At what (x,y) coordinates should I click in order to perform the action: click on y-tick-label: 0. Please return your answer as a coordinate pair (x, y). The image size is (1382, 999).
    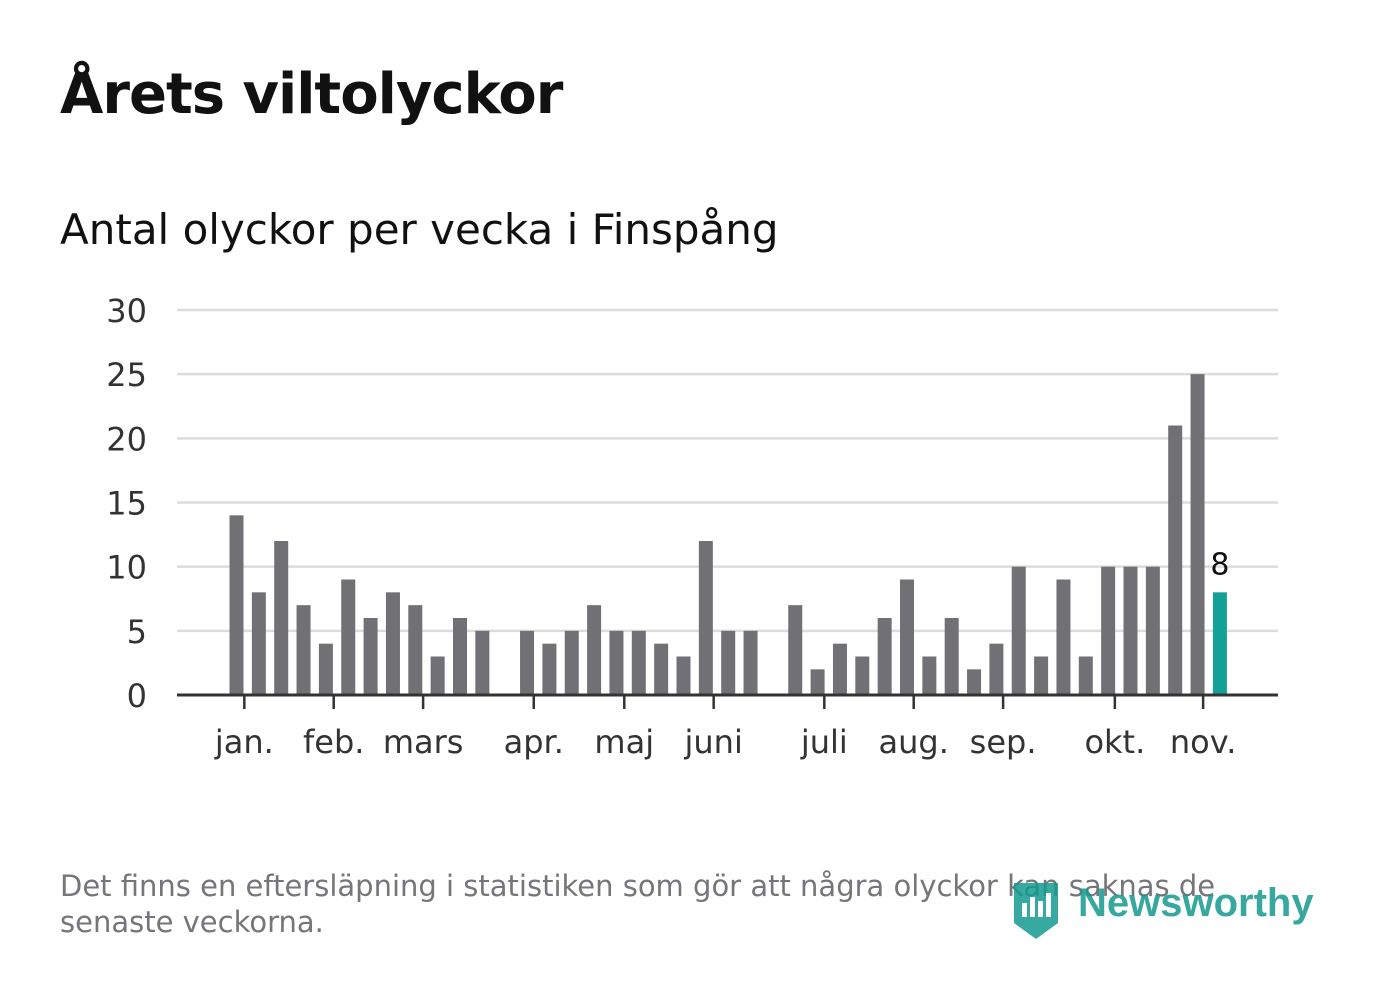
    Looking at the image, I should click on (137, 696).